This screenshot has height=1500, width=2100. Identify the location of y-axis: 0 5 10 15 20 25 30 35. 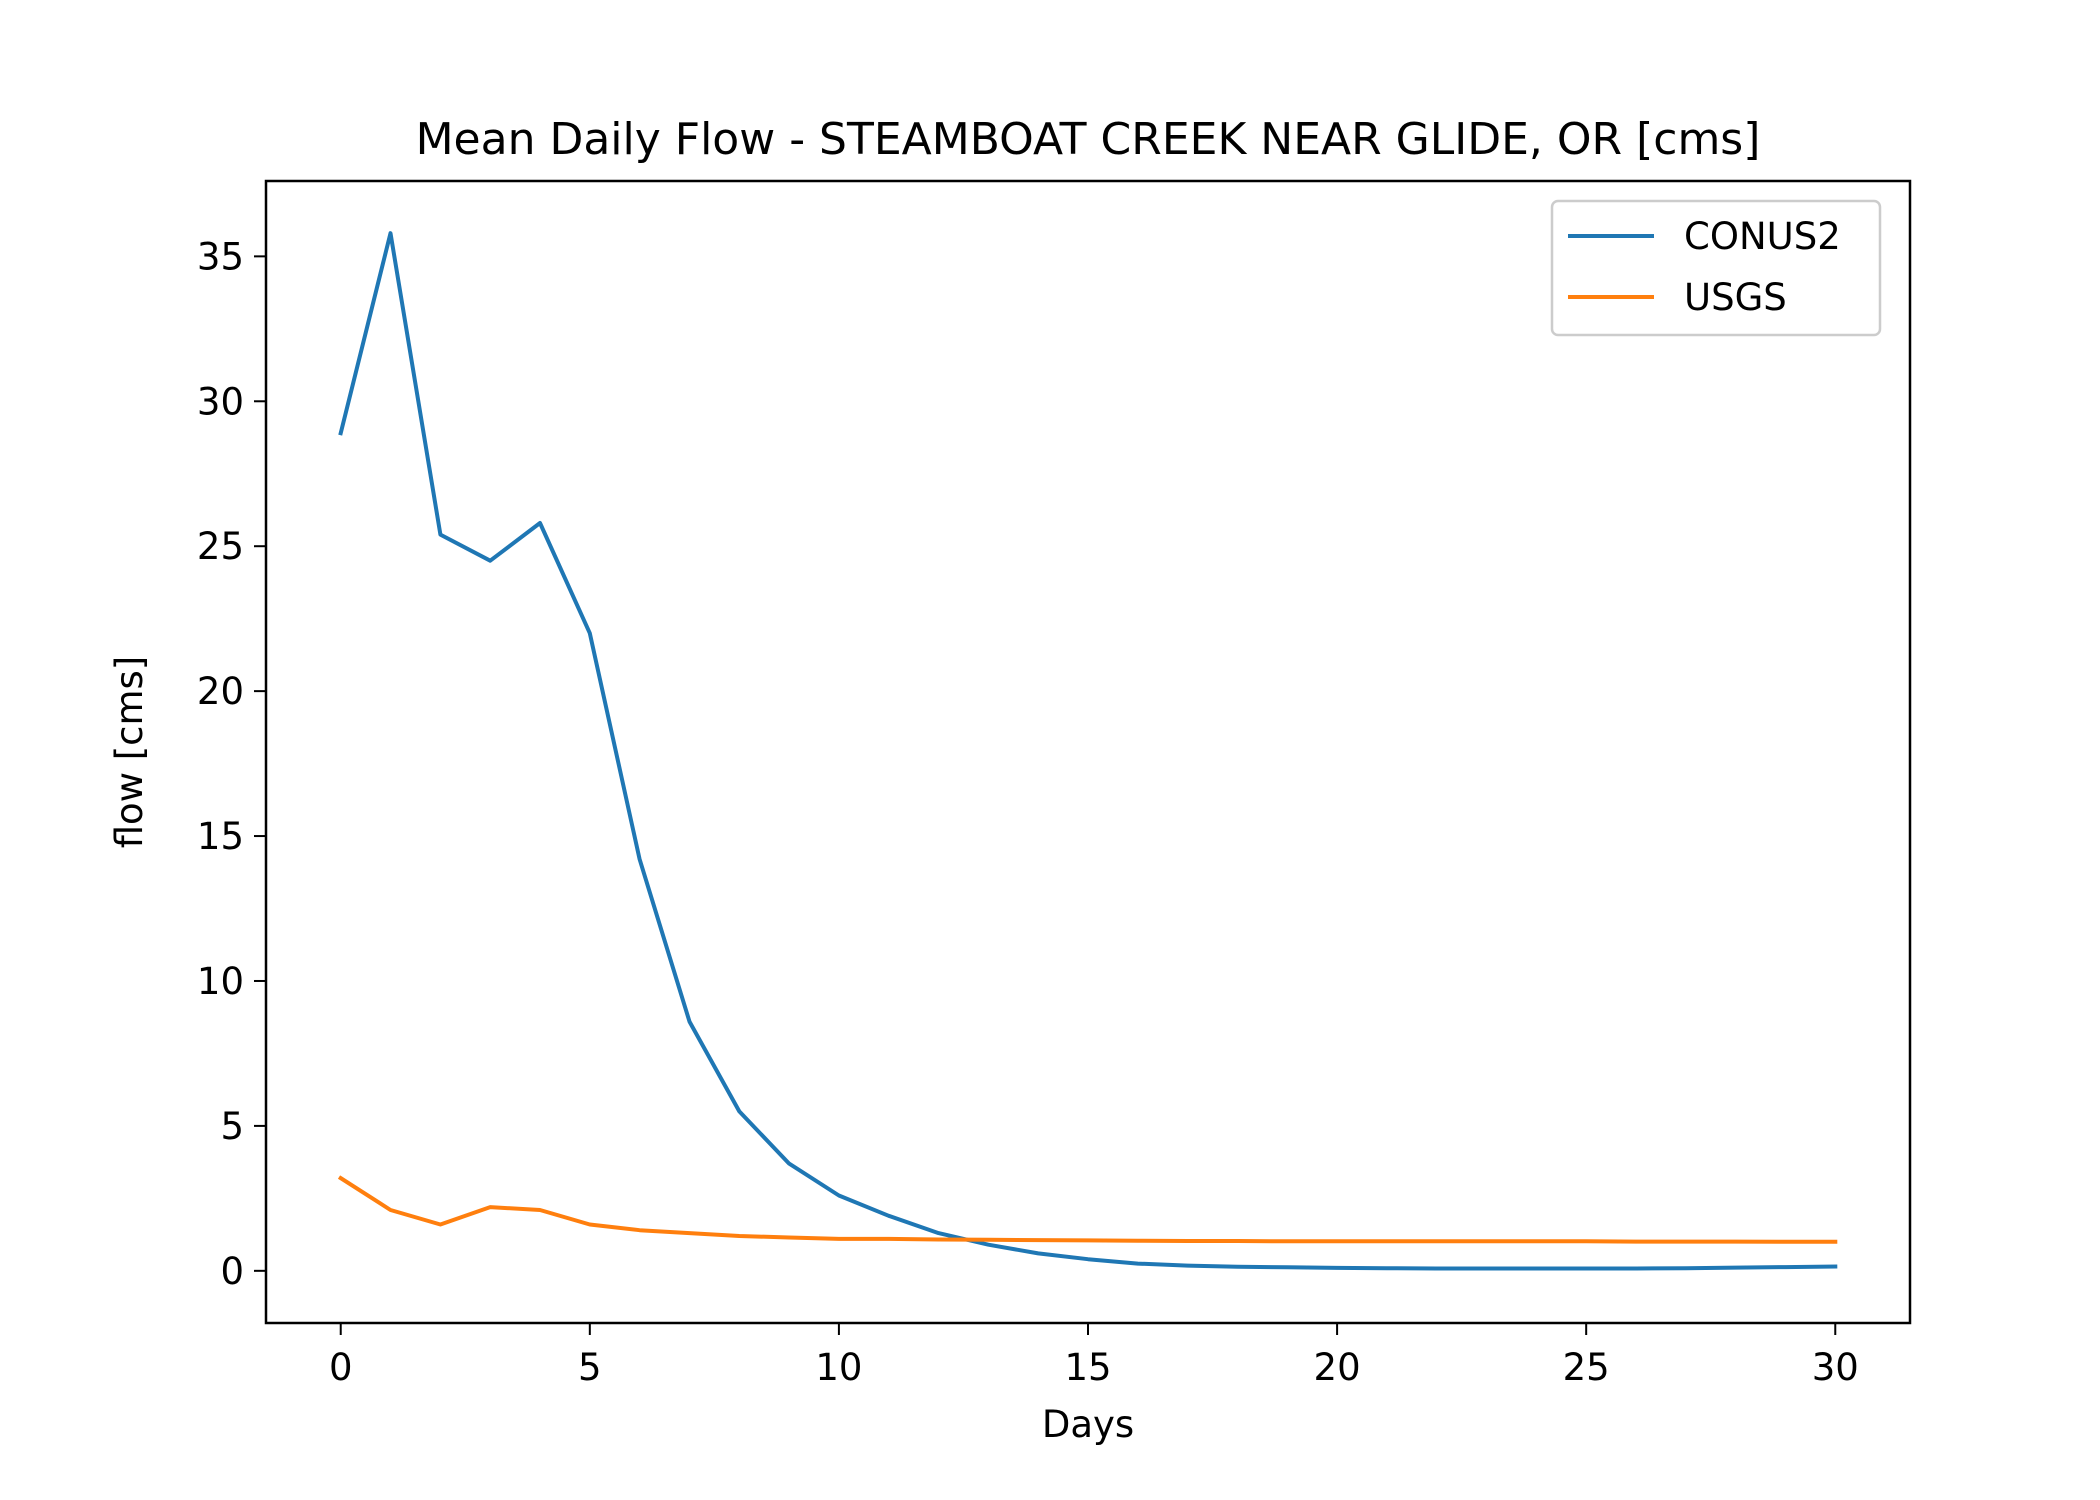
(231, 764).